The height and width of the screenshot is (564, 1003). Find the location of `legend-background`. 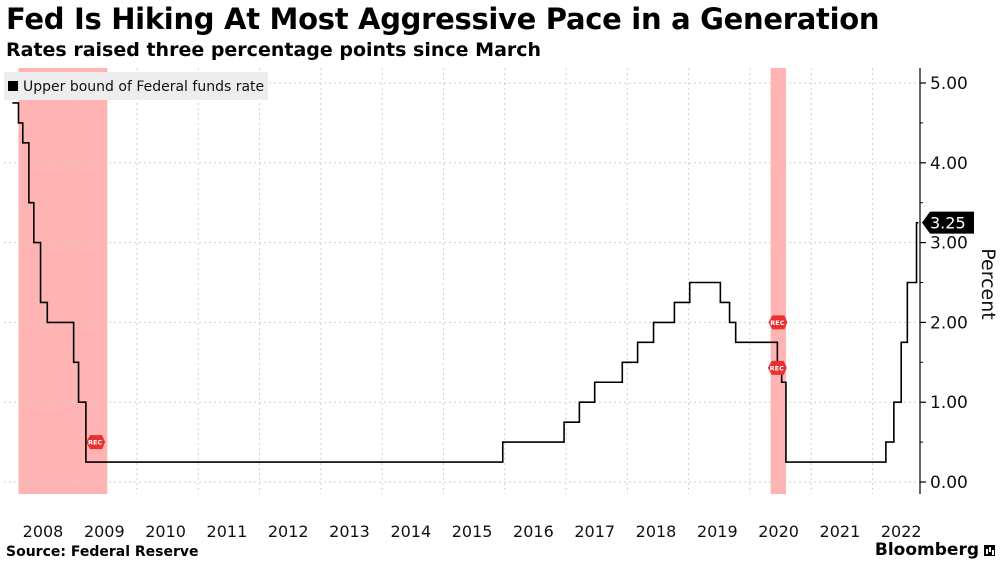

legend-background is located at coordinates (136, 86).